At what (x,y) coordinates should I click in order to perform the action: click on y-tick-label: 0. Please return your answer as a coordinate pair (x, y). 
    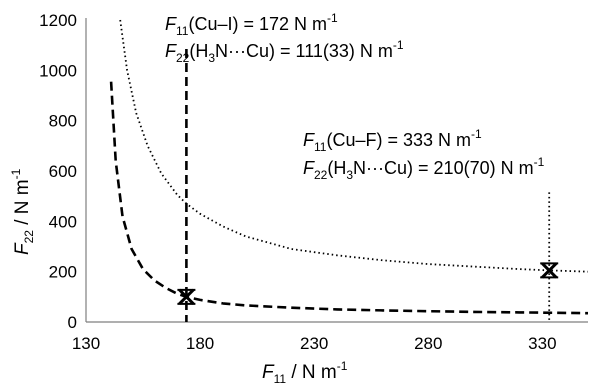
    Looking at the image, I should click on (72, 322).